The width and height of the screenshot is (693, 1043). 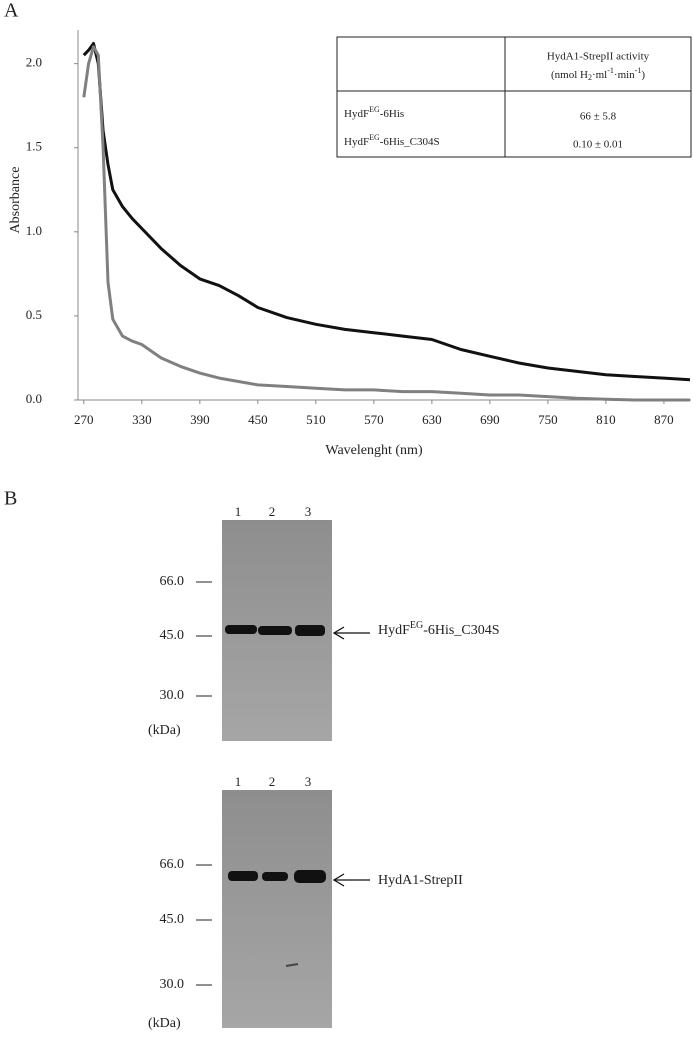 I want to click on x-tick-label: 390, so click(x=200, y=419).